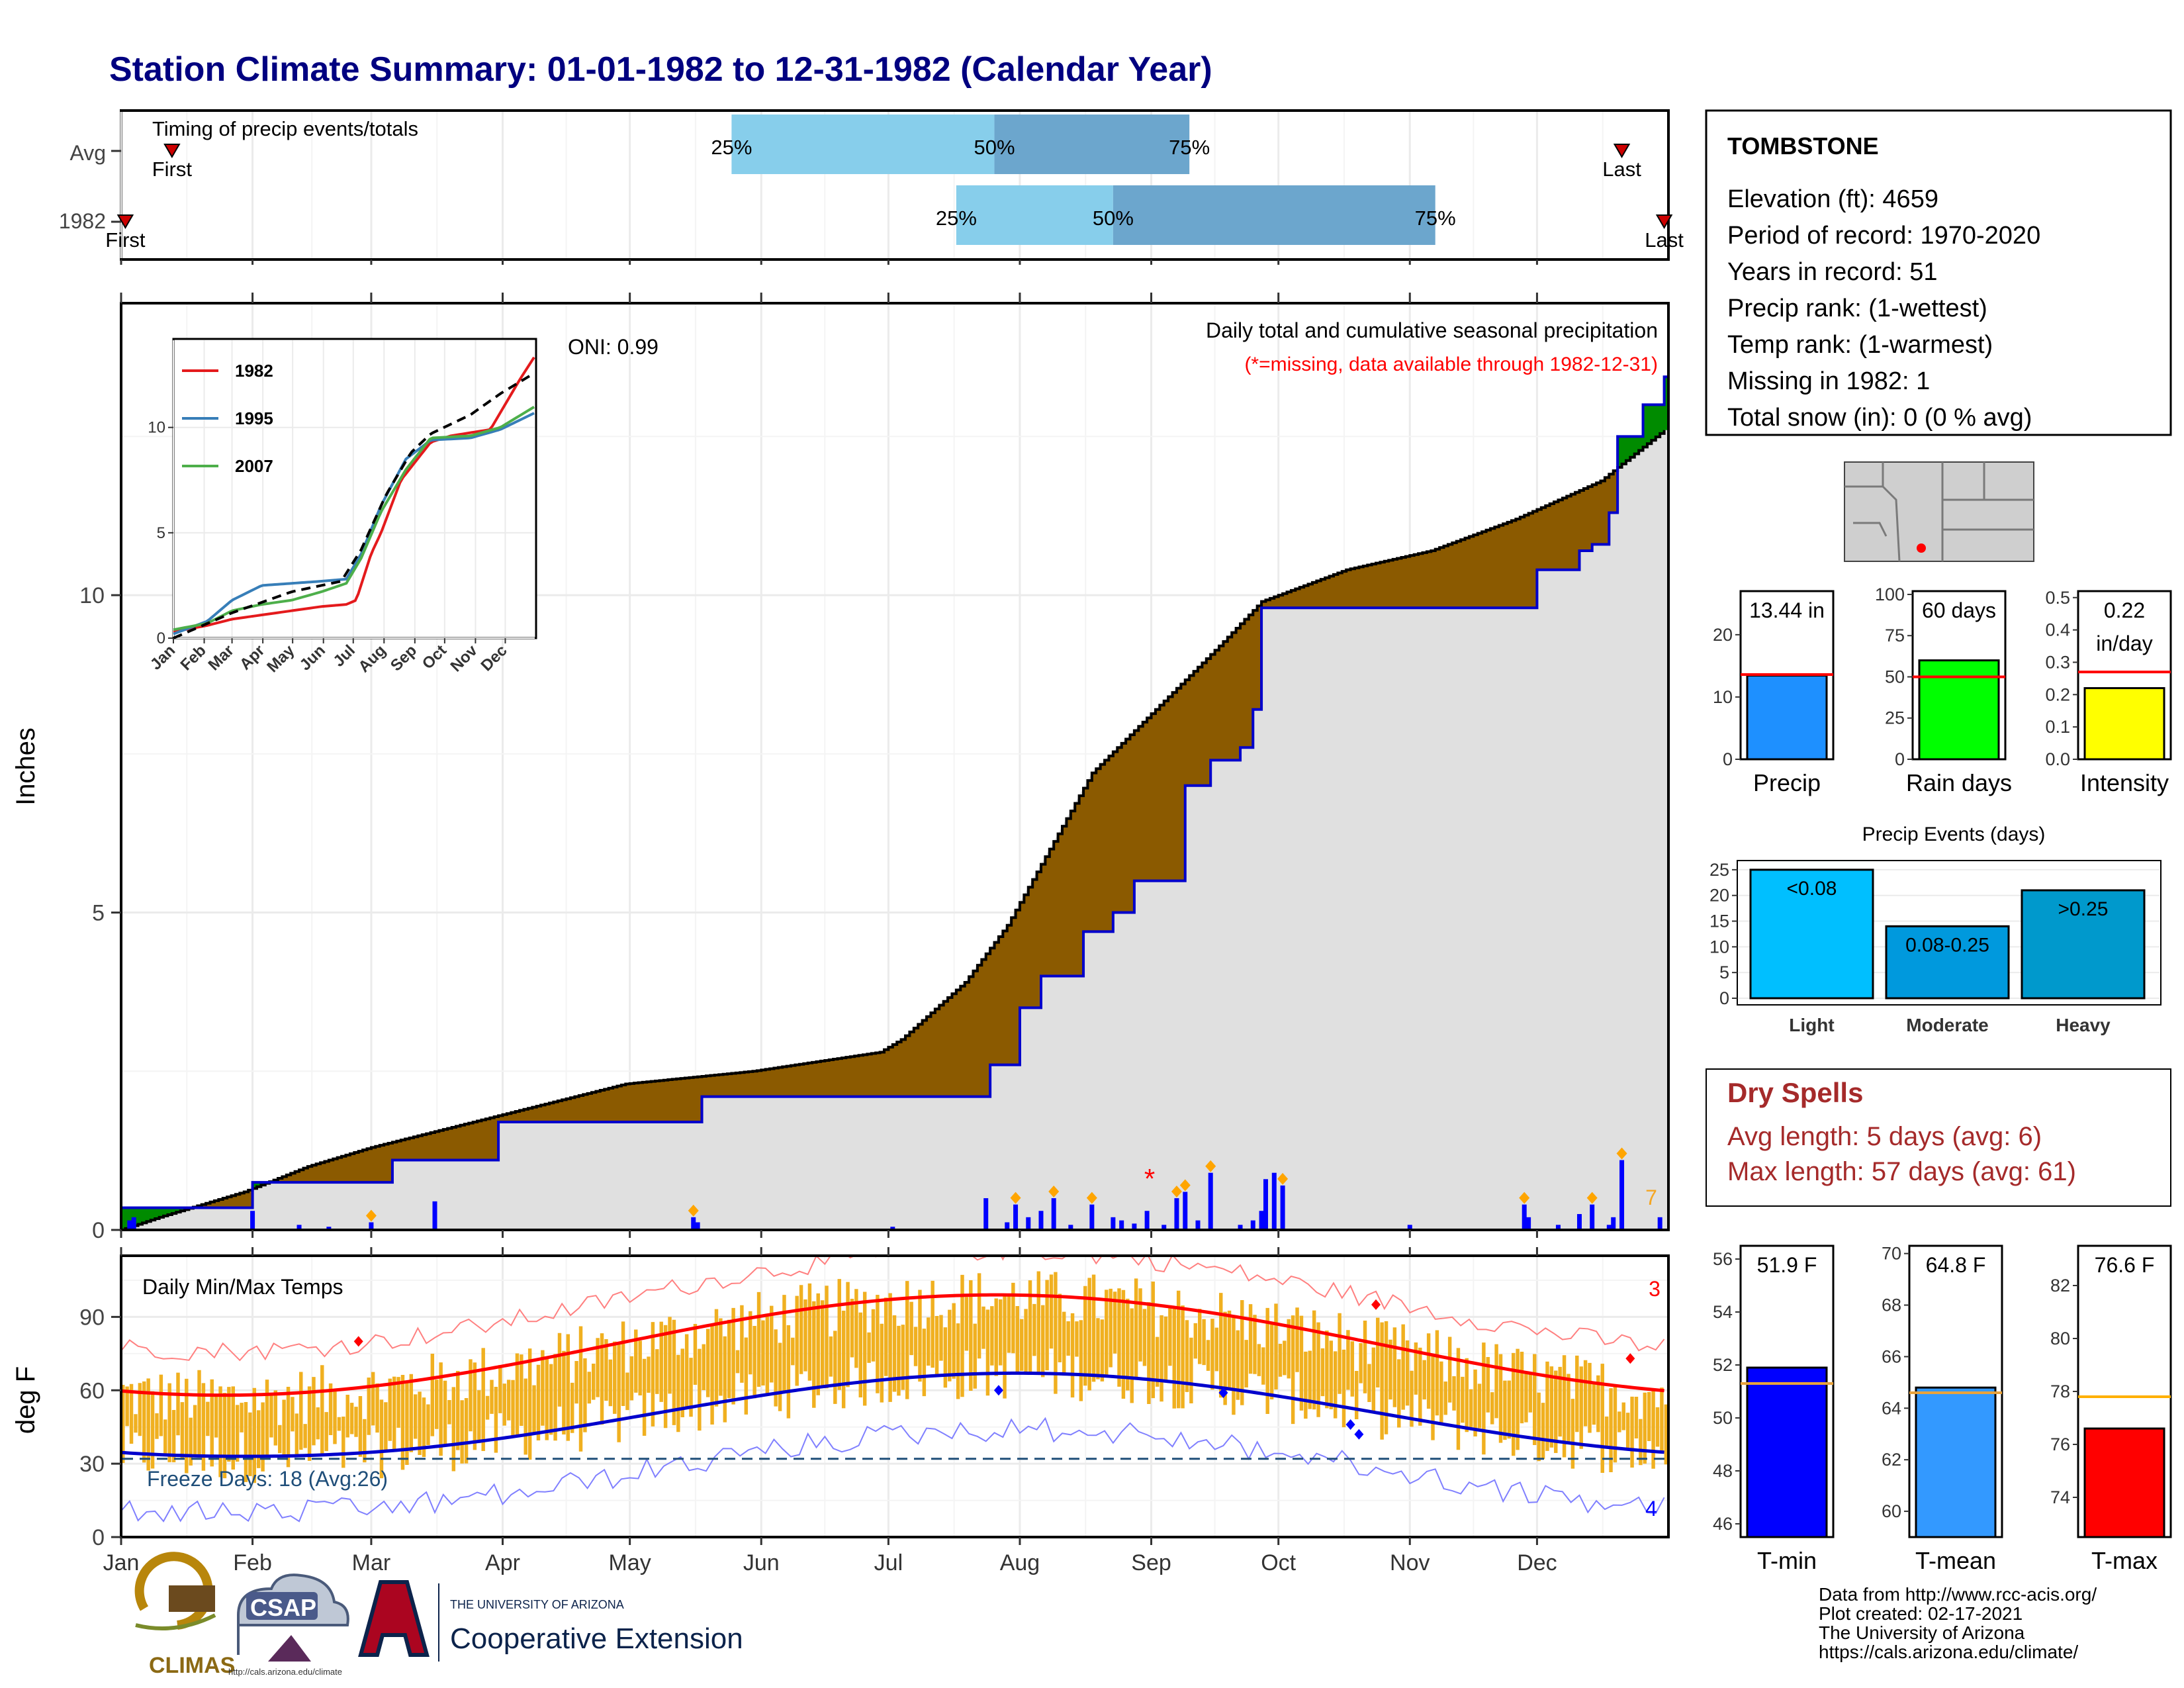 The image size is (2184, 1688). I want to click on mini-raindays-ytick-label-2: 50, so click(1895, 676).